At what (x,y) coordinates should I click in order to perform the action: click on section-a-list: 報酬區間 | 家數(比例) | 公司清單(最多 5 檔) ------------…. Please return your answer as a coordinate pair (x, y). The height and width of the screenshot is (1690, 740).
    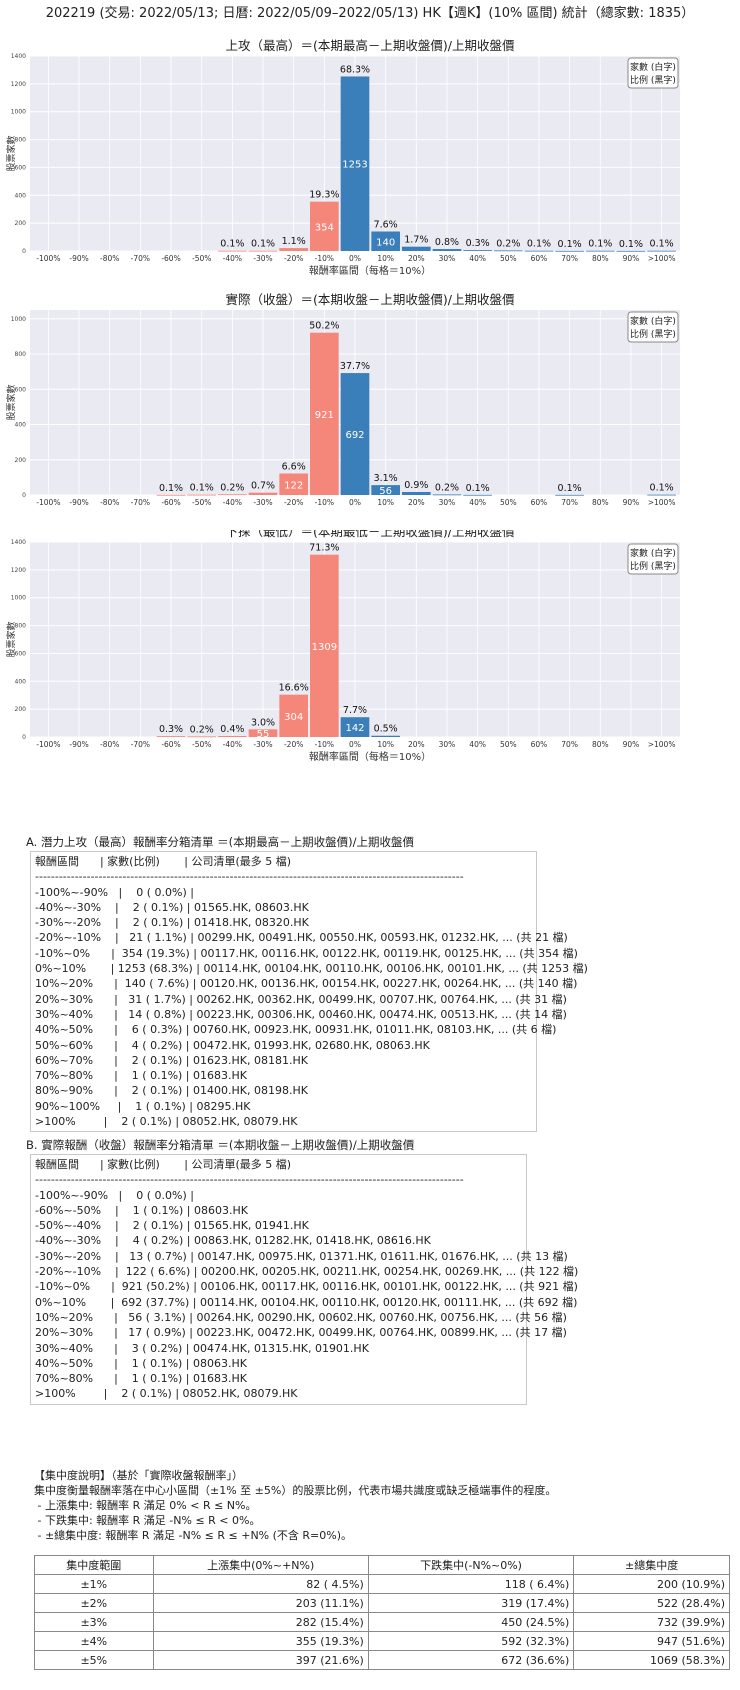
    Looking at the image, I should click on (309, 992).